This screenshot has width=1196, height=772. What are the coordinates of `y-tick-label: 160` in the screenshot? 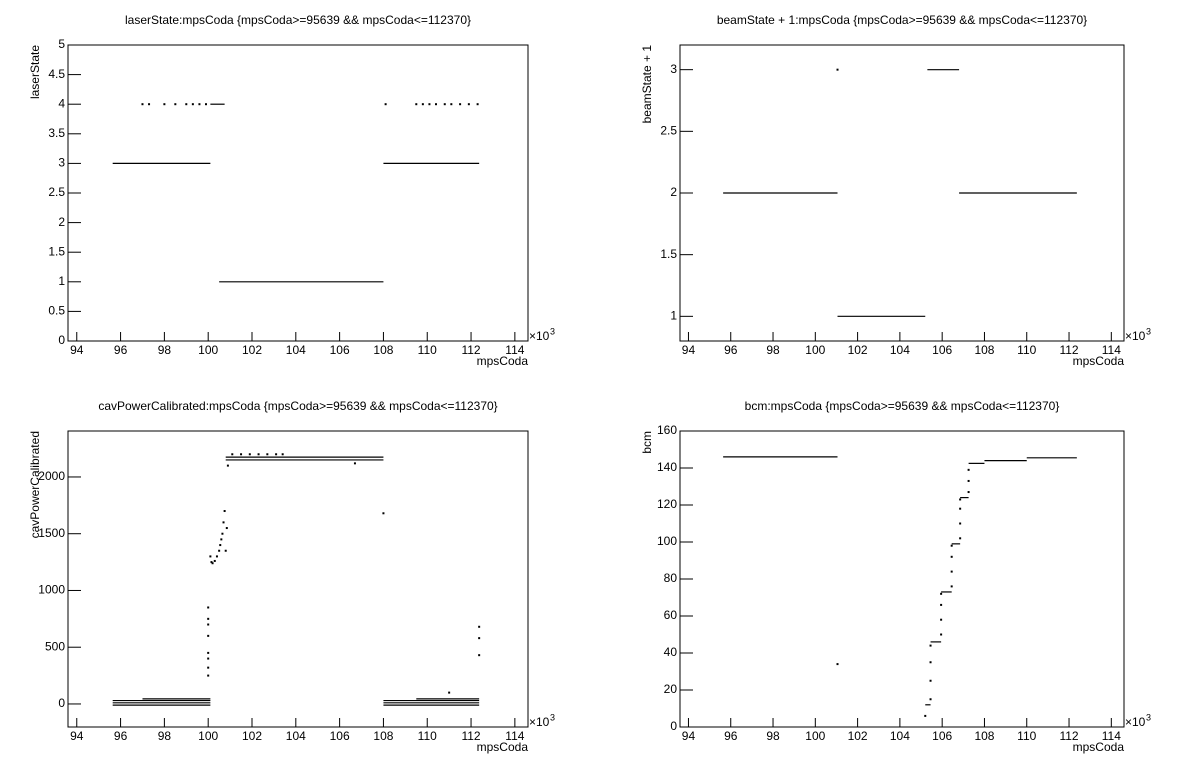 It's located at (667, 430).